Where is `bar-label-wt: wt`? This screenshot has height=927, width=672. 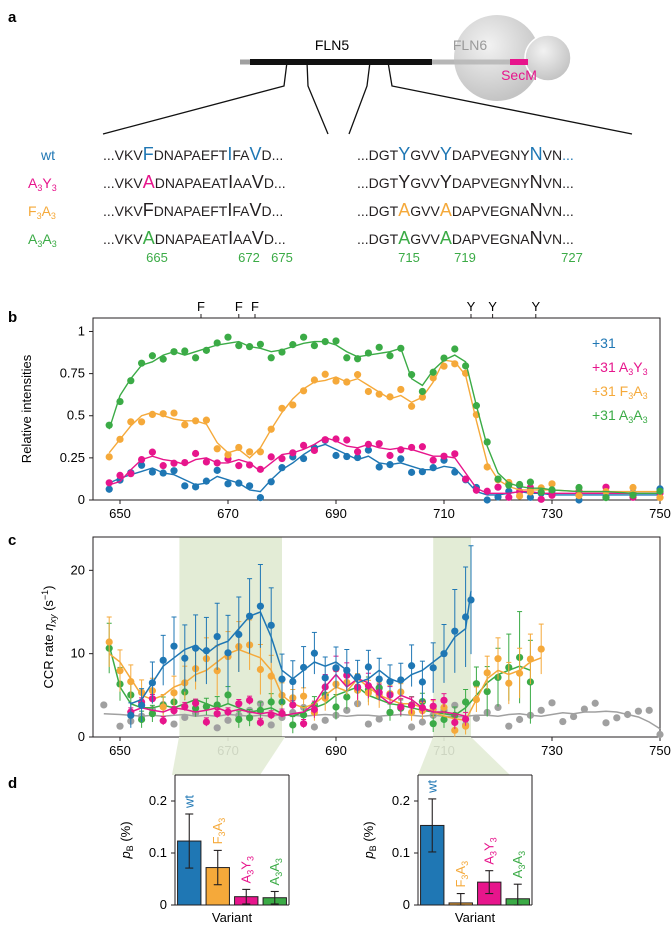
bar-label-wt: wt is located at coordinates (431, 787).